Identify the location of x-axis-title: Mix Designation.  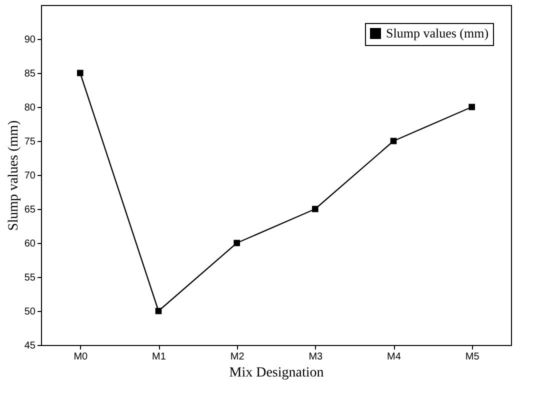
(276, 373).